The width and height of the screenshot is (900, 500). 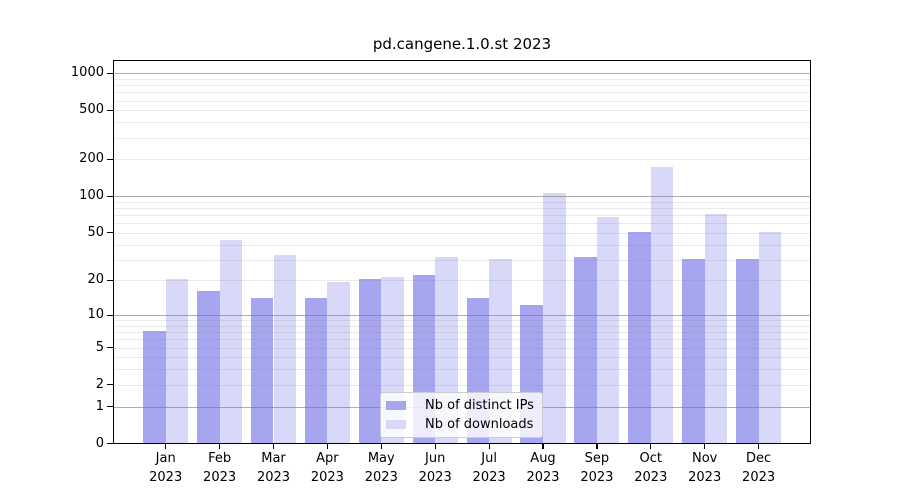 What do you see at coordinates (99, 347) in the screenshot?
I see `y-tick-label-5: 5` at bounding box center [99, 347].